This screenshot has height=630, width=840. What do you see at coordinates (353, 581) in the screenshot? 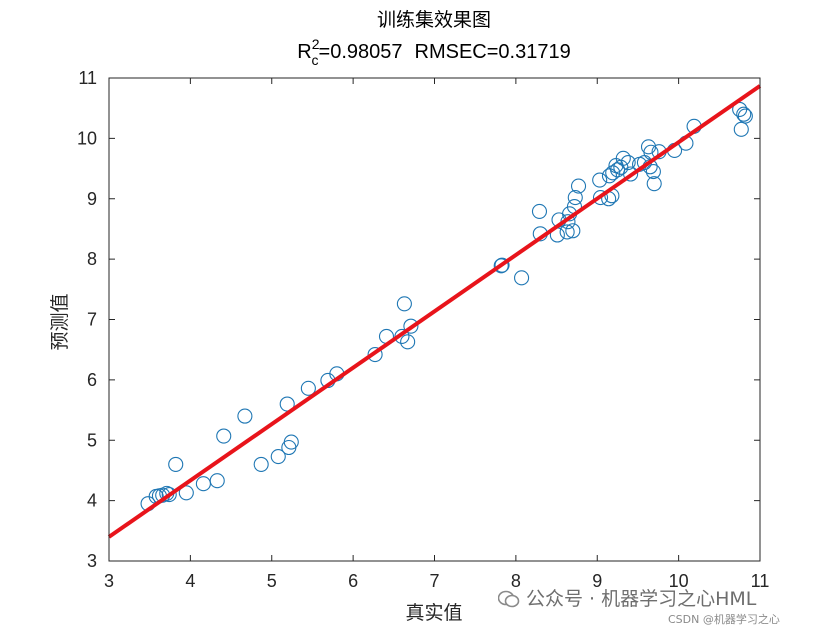
I see `x-tick-label: 6` at bounding box center [353, 581].